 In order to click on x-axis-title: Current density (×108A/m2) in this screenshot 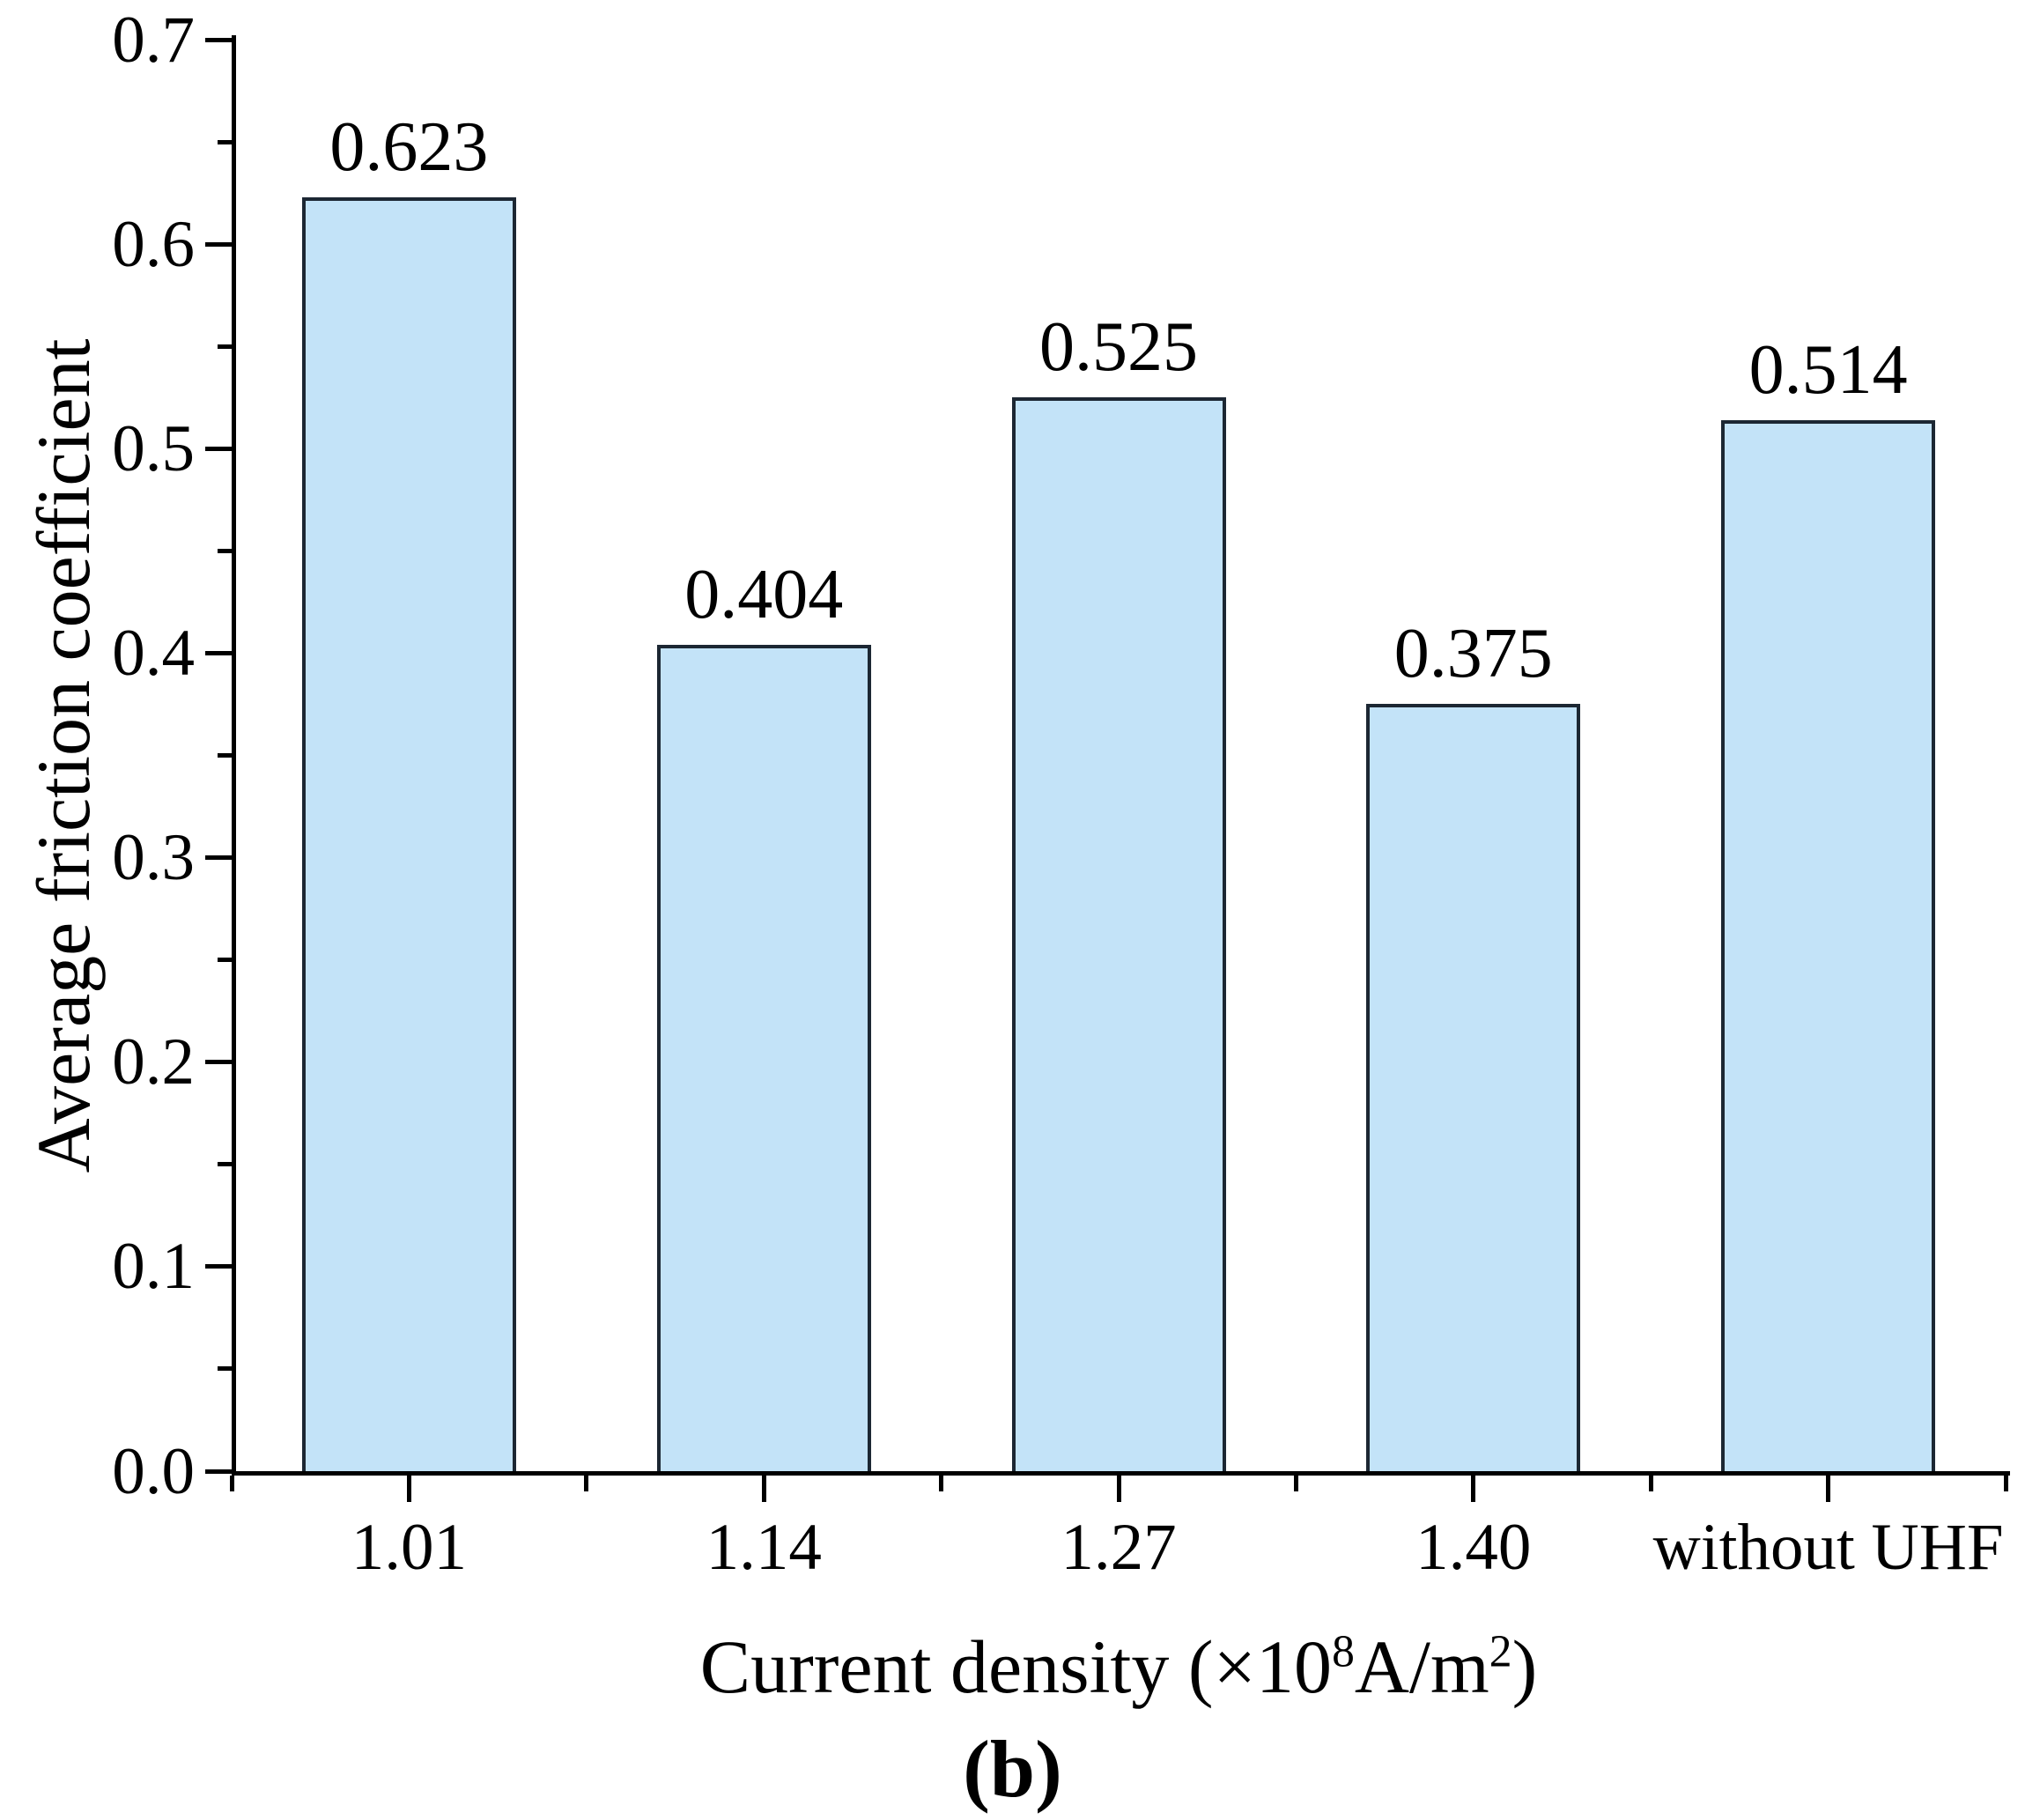, I will do `click(1119, 1667)`.